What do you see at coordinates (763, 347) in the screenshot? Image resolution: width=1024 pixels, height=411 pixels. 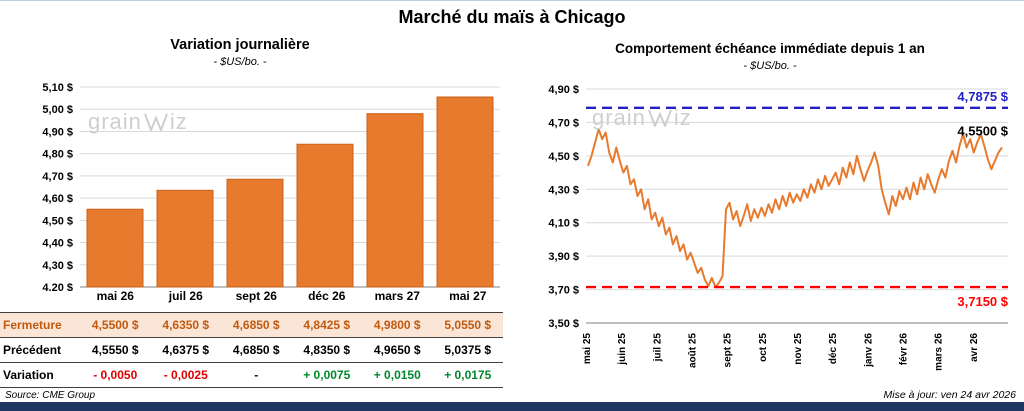 I see `svg-text: oct 25` at bounding box center [763, 347].